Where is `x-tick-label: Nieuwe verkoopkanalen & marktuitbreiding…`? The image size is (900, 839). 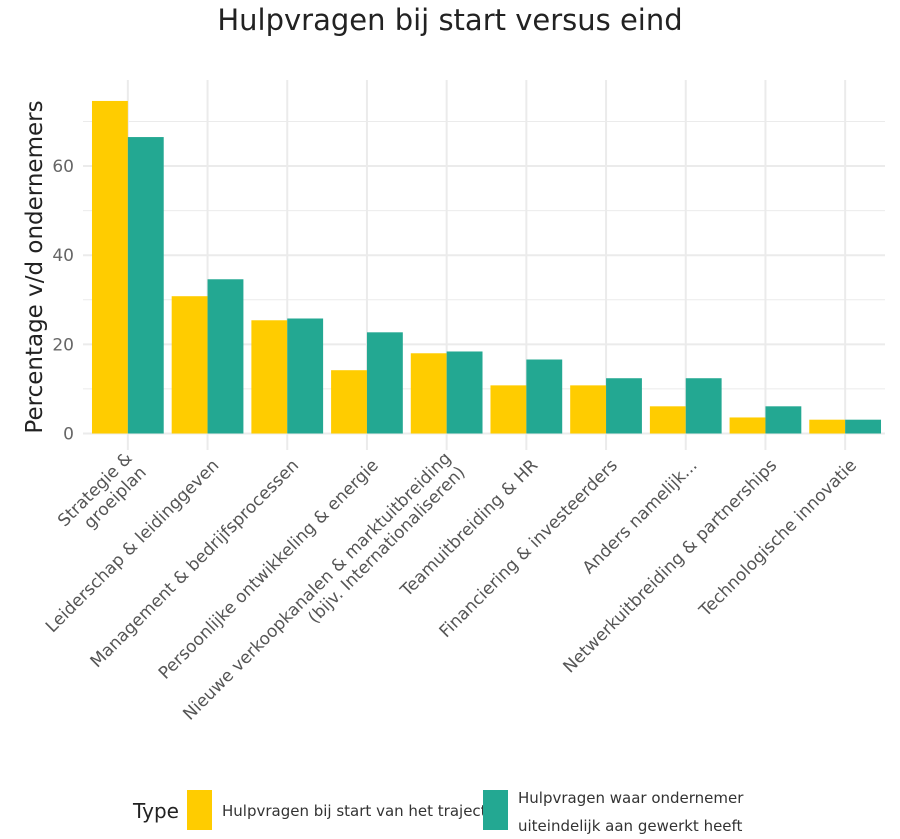
x-tick-label: Nieuwe verkoopkanalen & marktuitbreiding… is located at coordinates (324, 594).